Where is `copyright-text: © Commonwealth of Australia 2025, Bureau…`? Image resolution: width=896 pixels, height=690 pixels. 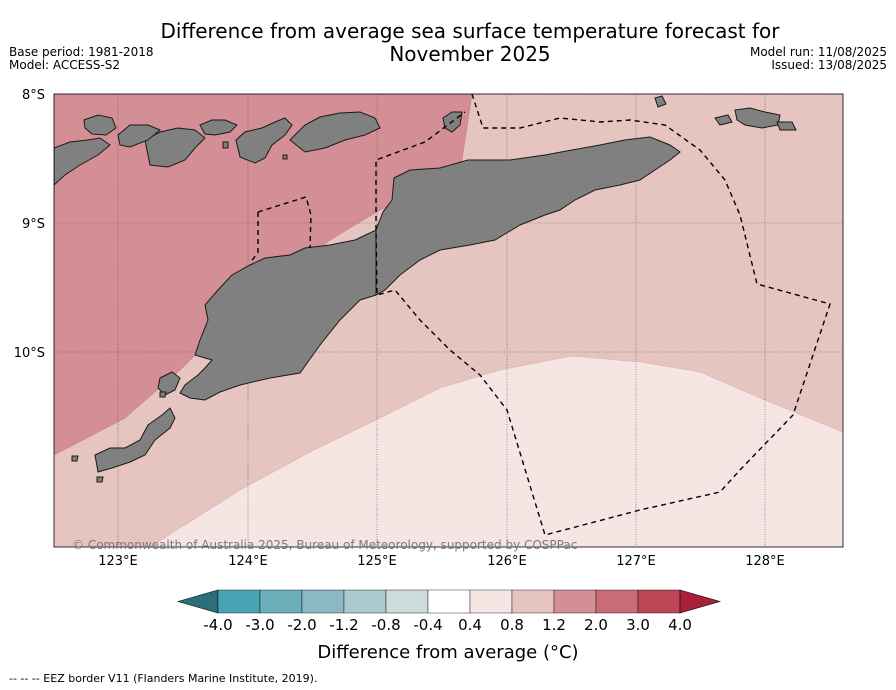
copyright-text: © Commonwealth of Australia 2025, Bureau… is located at coordinates (324, 545).